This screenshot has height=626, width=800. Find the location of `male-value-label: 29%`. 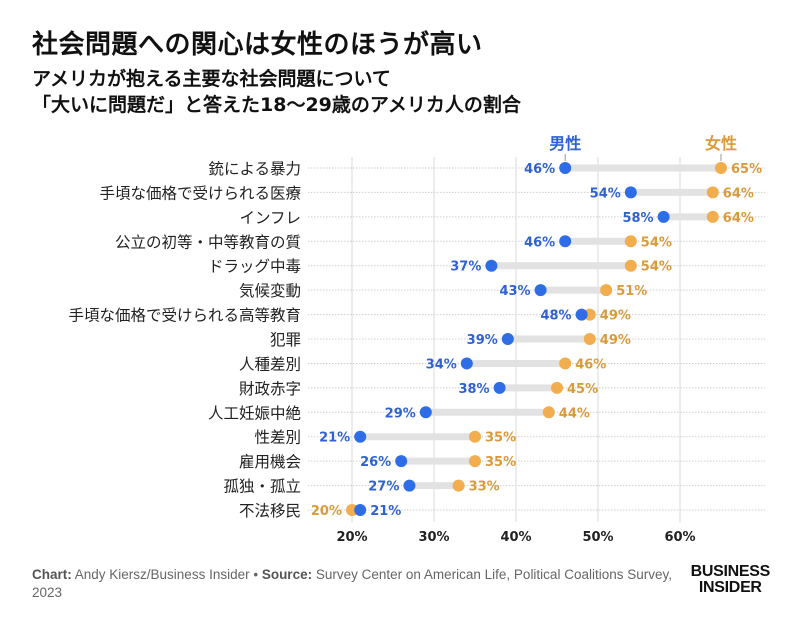

male-value-label: 29% is located at coordinates (400, 413).